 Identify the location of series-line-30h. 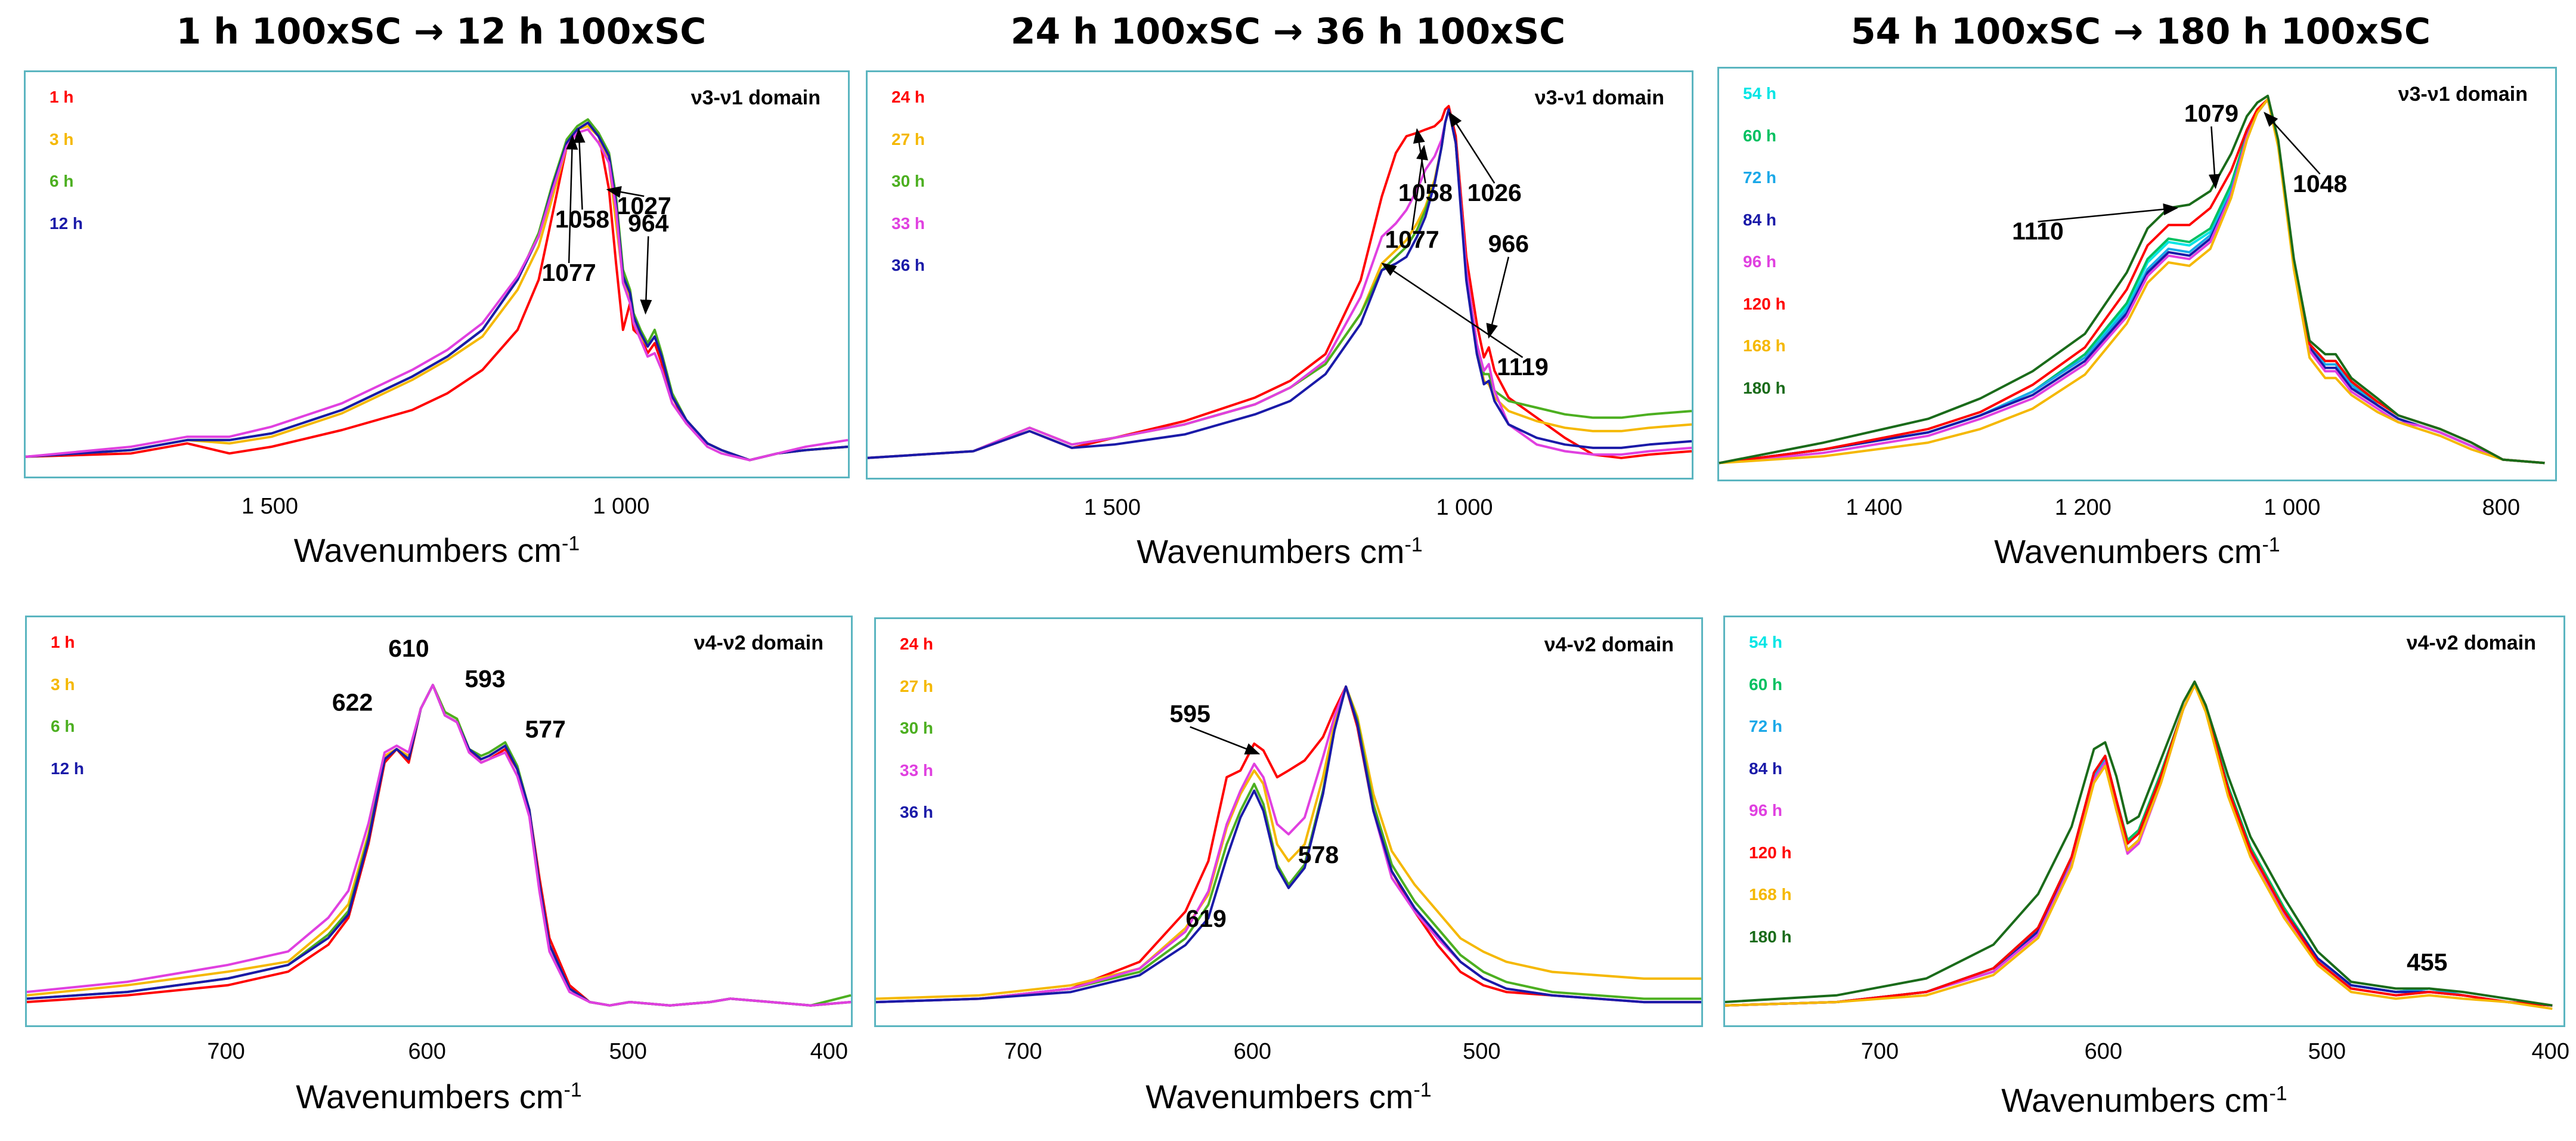
(1288, 844).